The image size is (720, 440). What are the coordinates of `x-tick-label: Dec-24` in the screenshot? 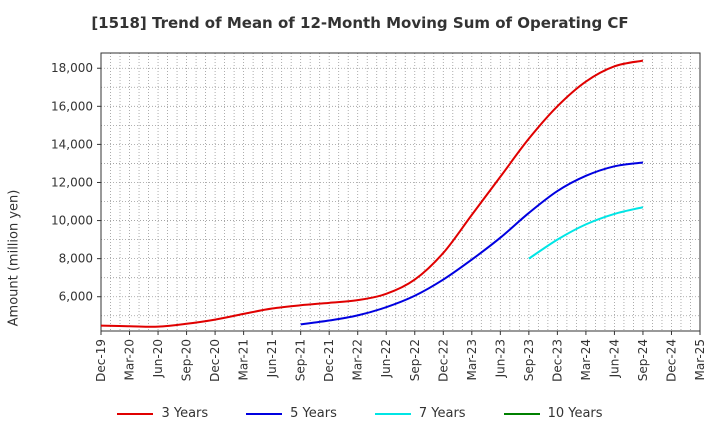 It's located at (671, 360).